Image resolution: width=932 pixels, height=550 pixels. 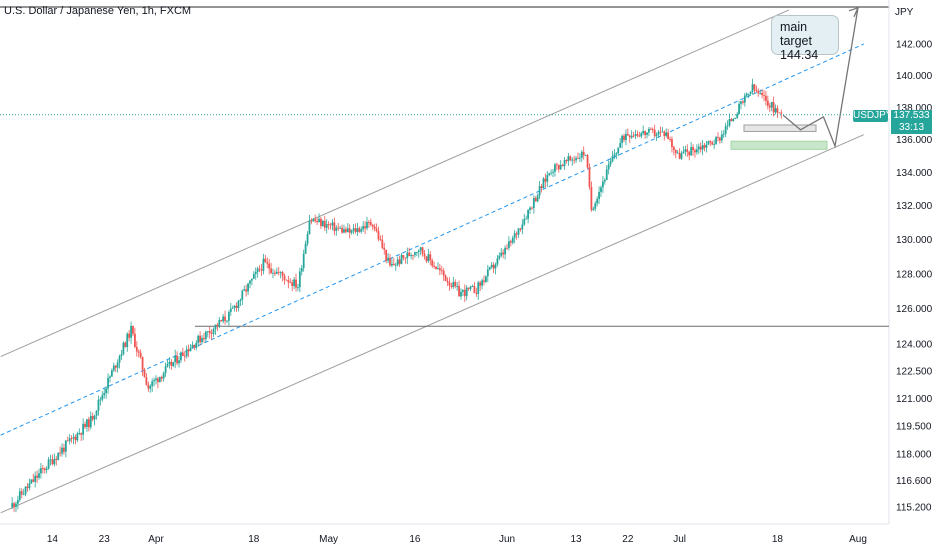 What do you see at coordinates (914, 371) in the screenshot?
I see `price-tick-label: 122.500` at bounding box center [914, 371].